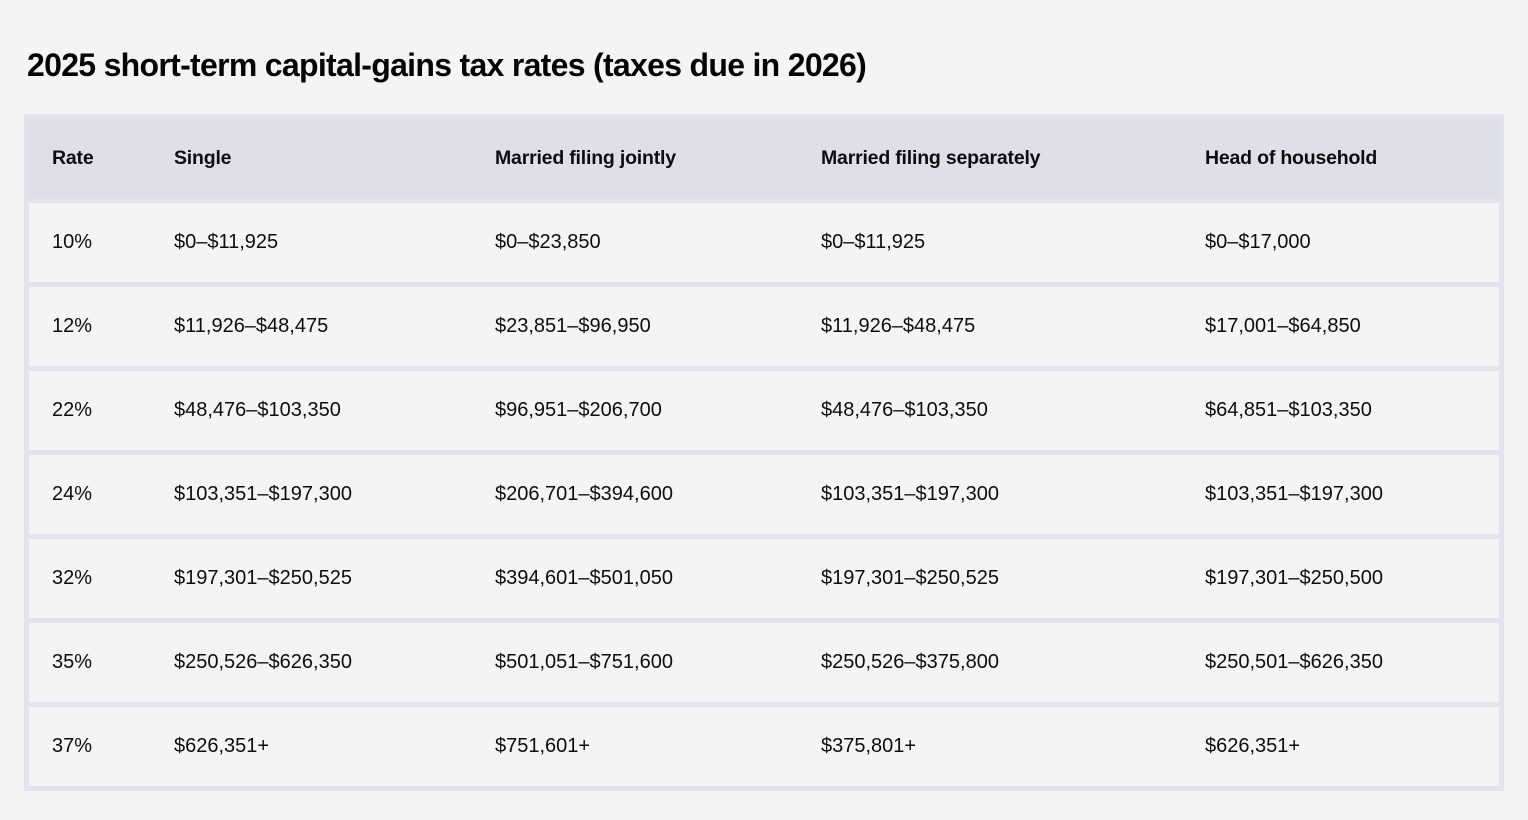 The width and height of the screenshot is (1528, 820). Describe the element at coordinates (585, 158) in the screenshot. I see `header-married-jointly: Married filing jointly` at that location.